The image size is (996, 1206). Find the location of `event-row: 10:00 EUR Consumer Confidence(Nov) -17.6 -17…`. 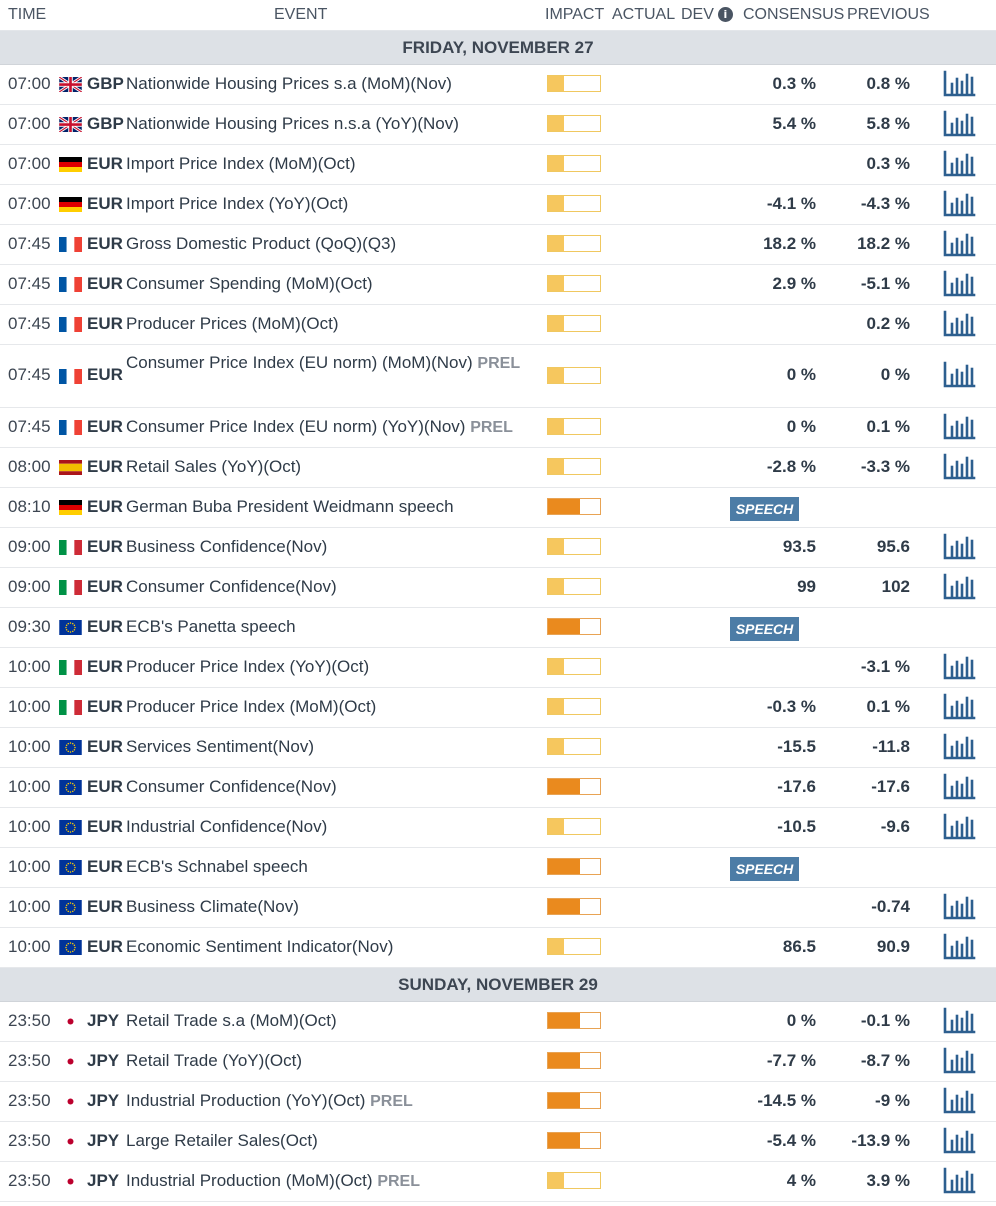

event-row: 10:00 EUR Consumer Confidence(Nov) -17.6 -17… is located at coordinates (498, 788).